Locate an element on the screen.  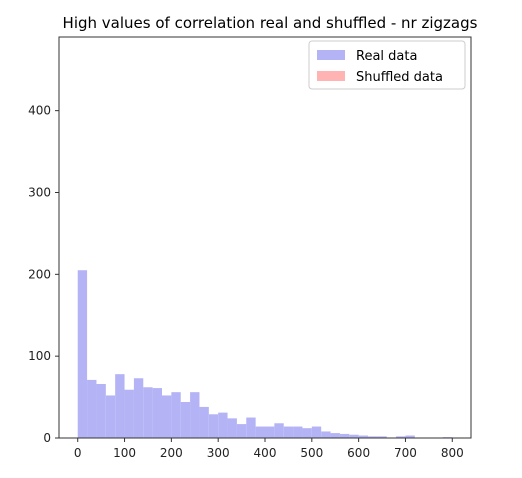
y-tick-label: 300 is located at coordinates (39, 192).